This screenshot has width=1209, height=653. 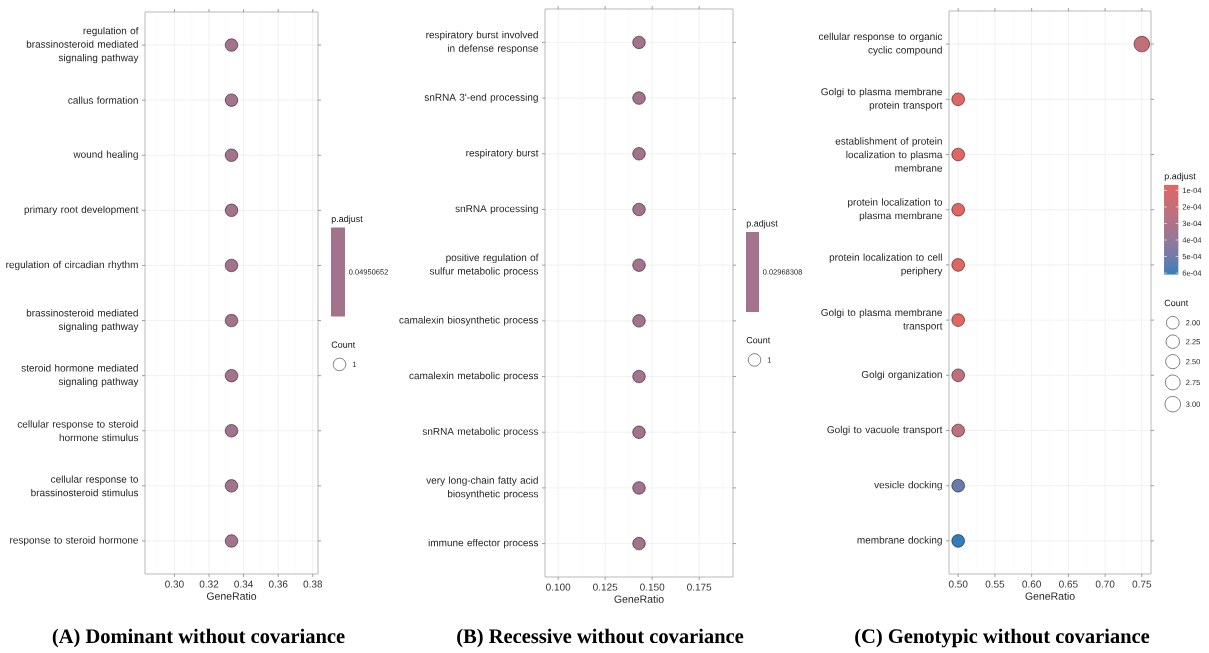 I want to click on y-tick-label: establishment of protein localization to plasma membrane, so click(x=889, y=154).